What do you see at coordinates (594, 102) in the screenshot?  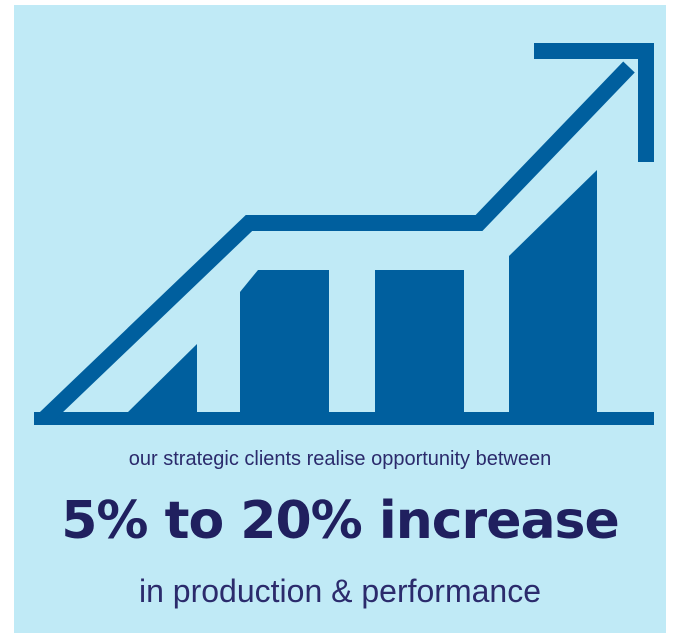 I see `arrow-head` at bounding box center [594, 102].